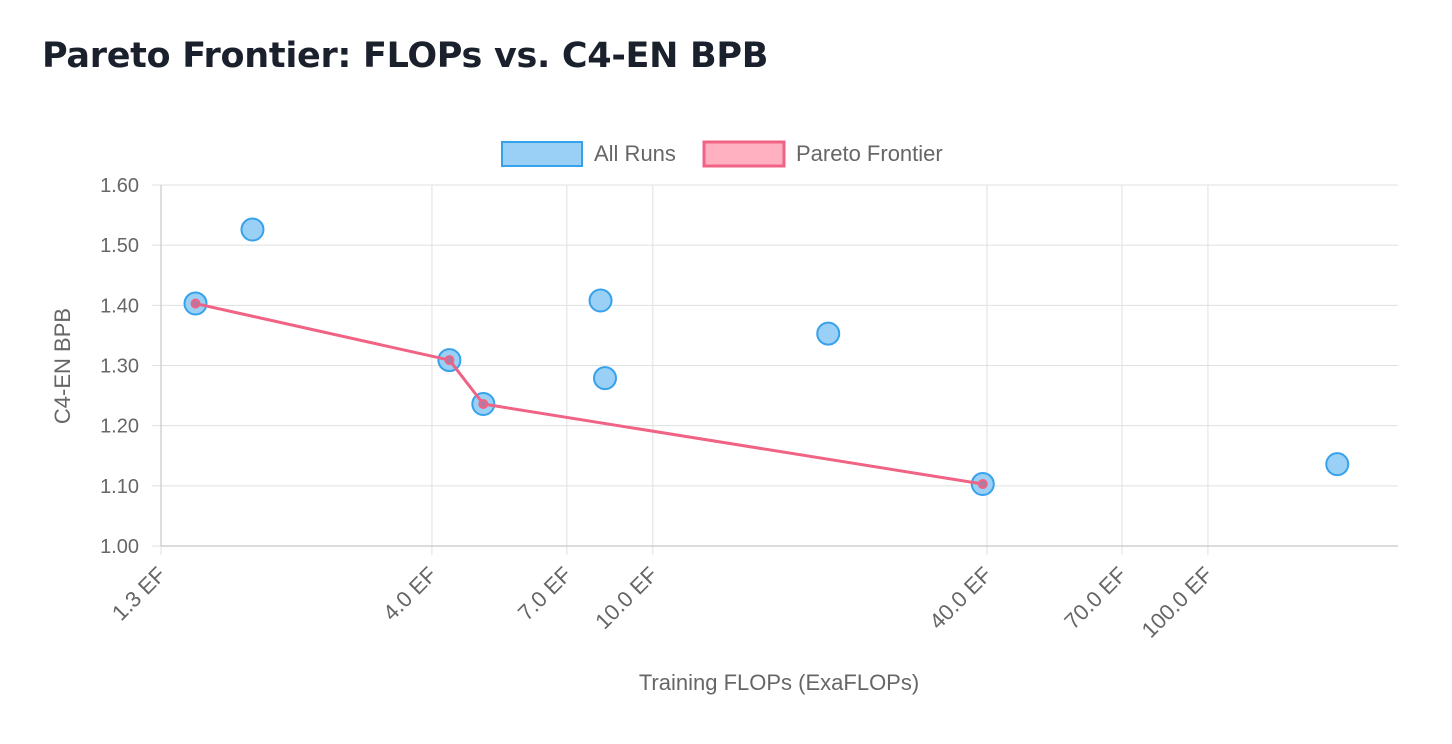 This screenshot has height=744, width=1452. What do you see at coordinates (545, 594) in the screenshot?
I see `x-tick-label: 7.0 EF` at bounding box center [545, 594].